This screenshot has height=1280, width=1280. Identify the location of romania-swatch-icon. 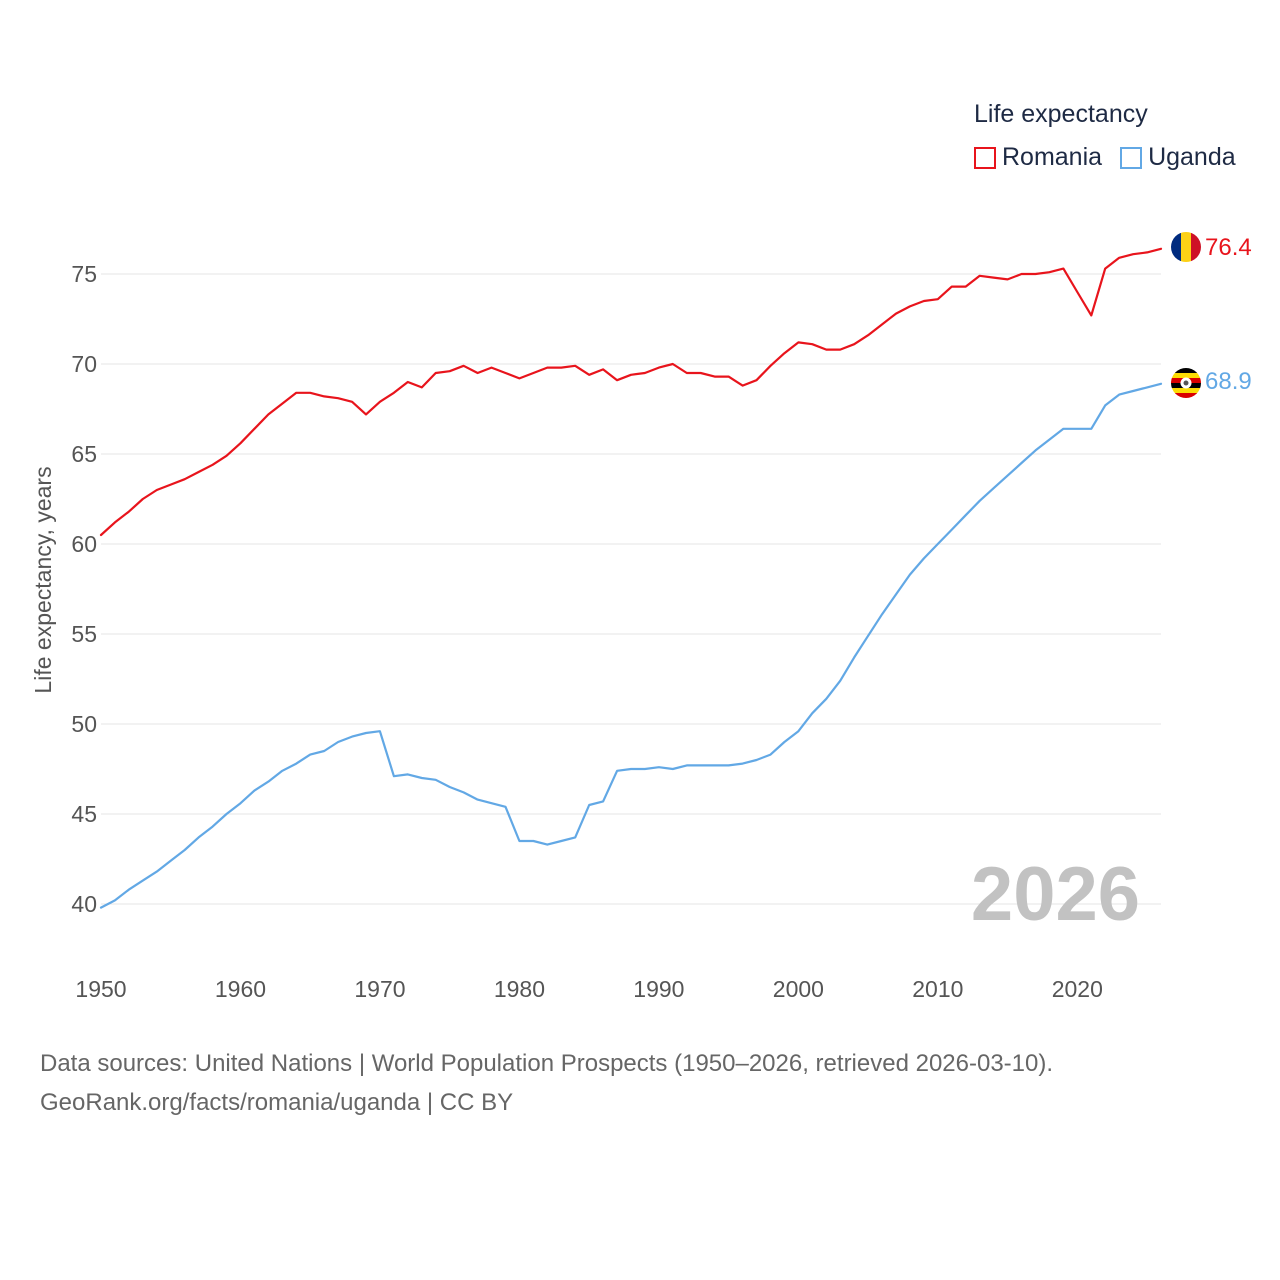
(985, 157).